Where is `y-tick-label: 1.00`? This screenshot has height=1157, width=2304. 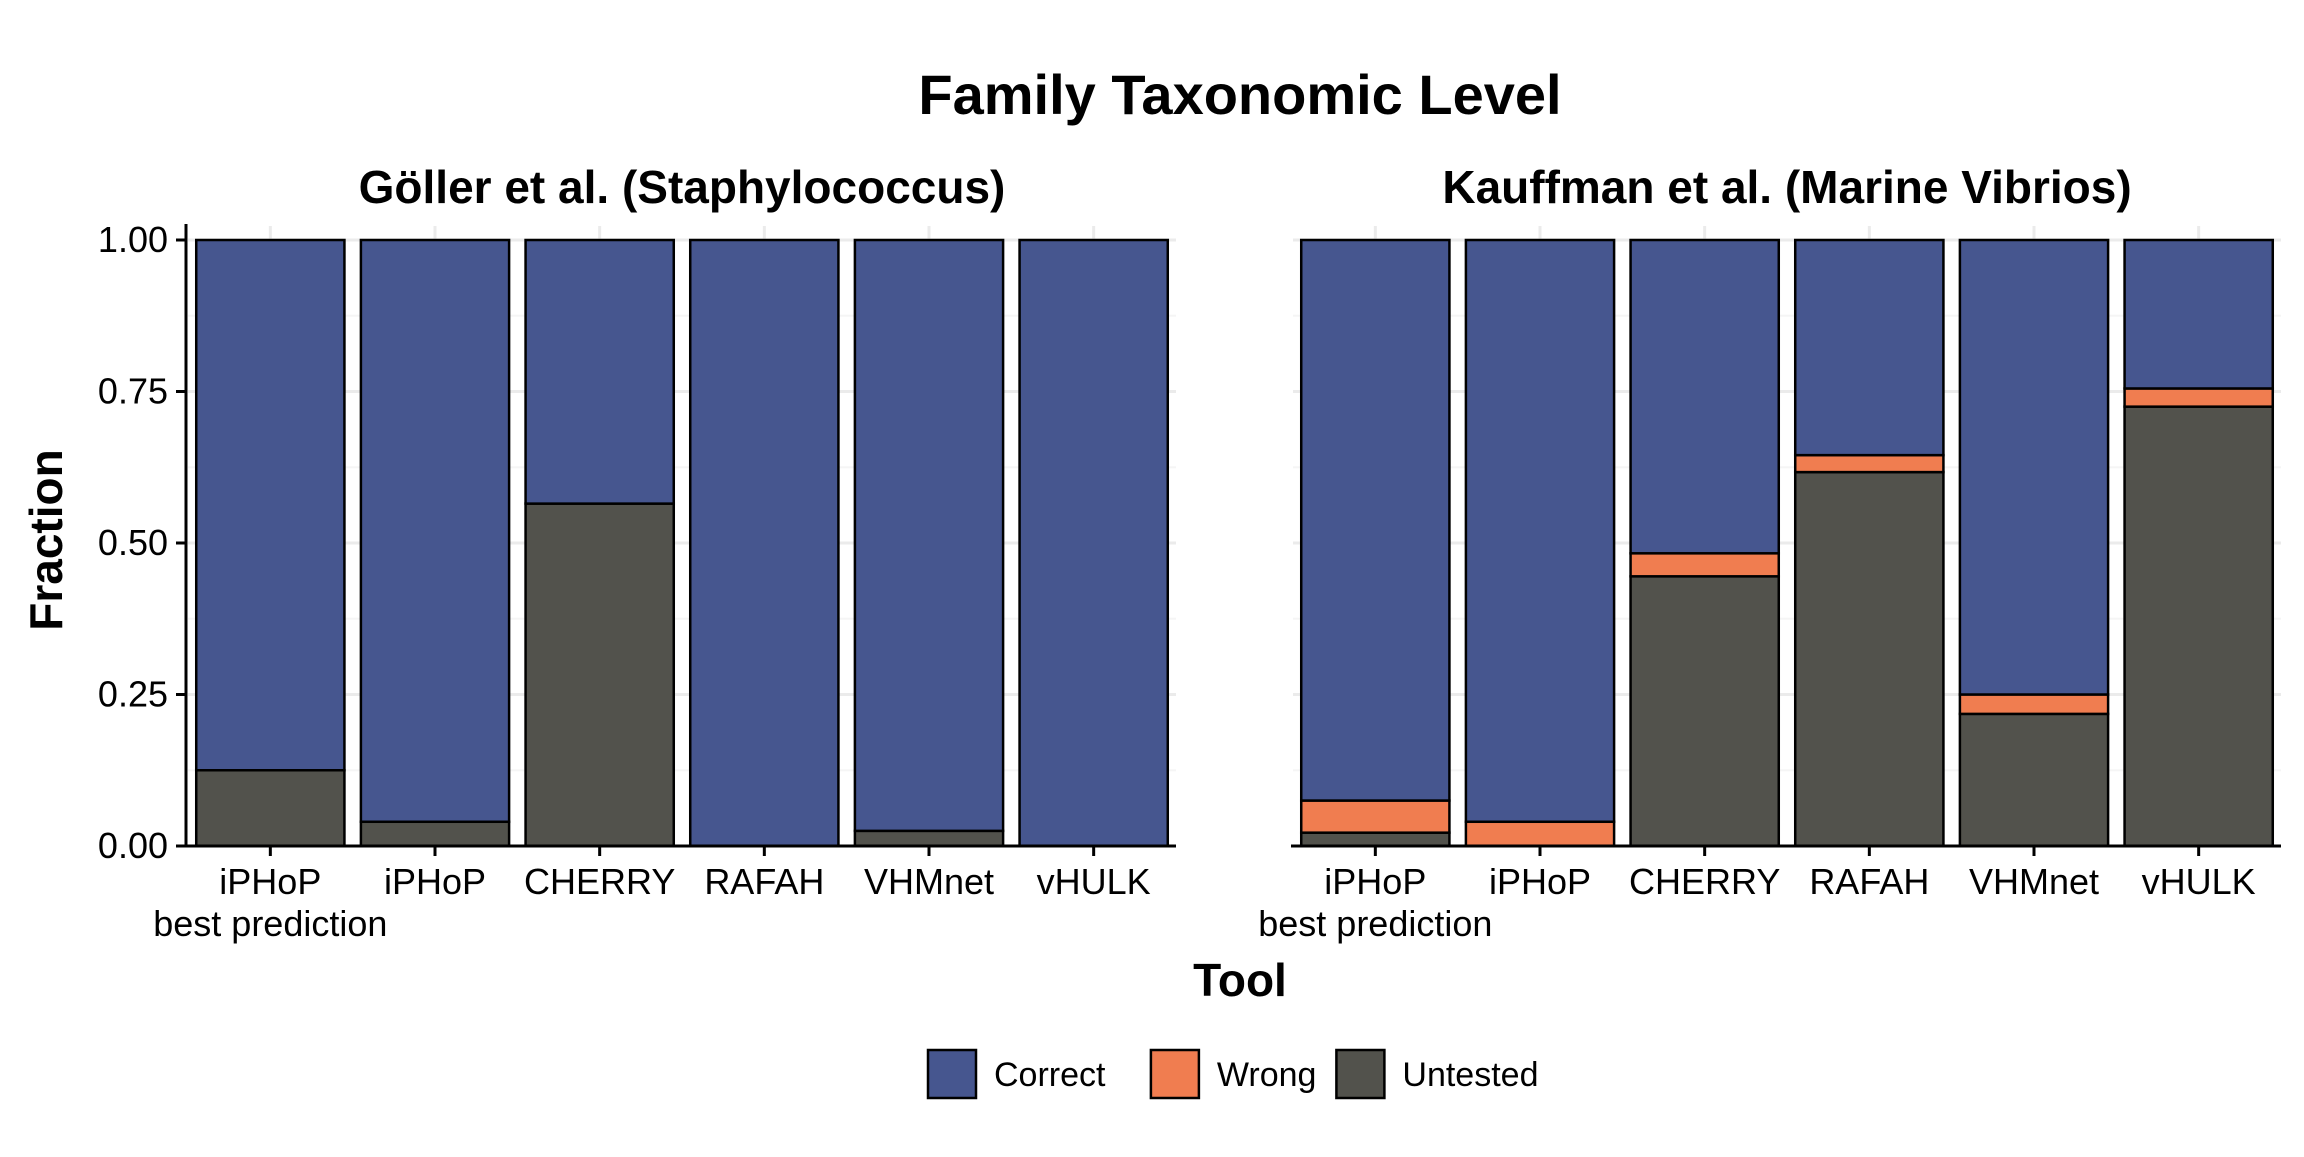 y-tick-label: 1.00 is located at coordinates (133, 239).